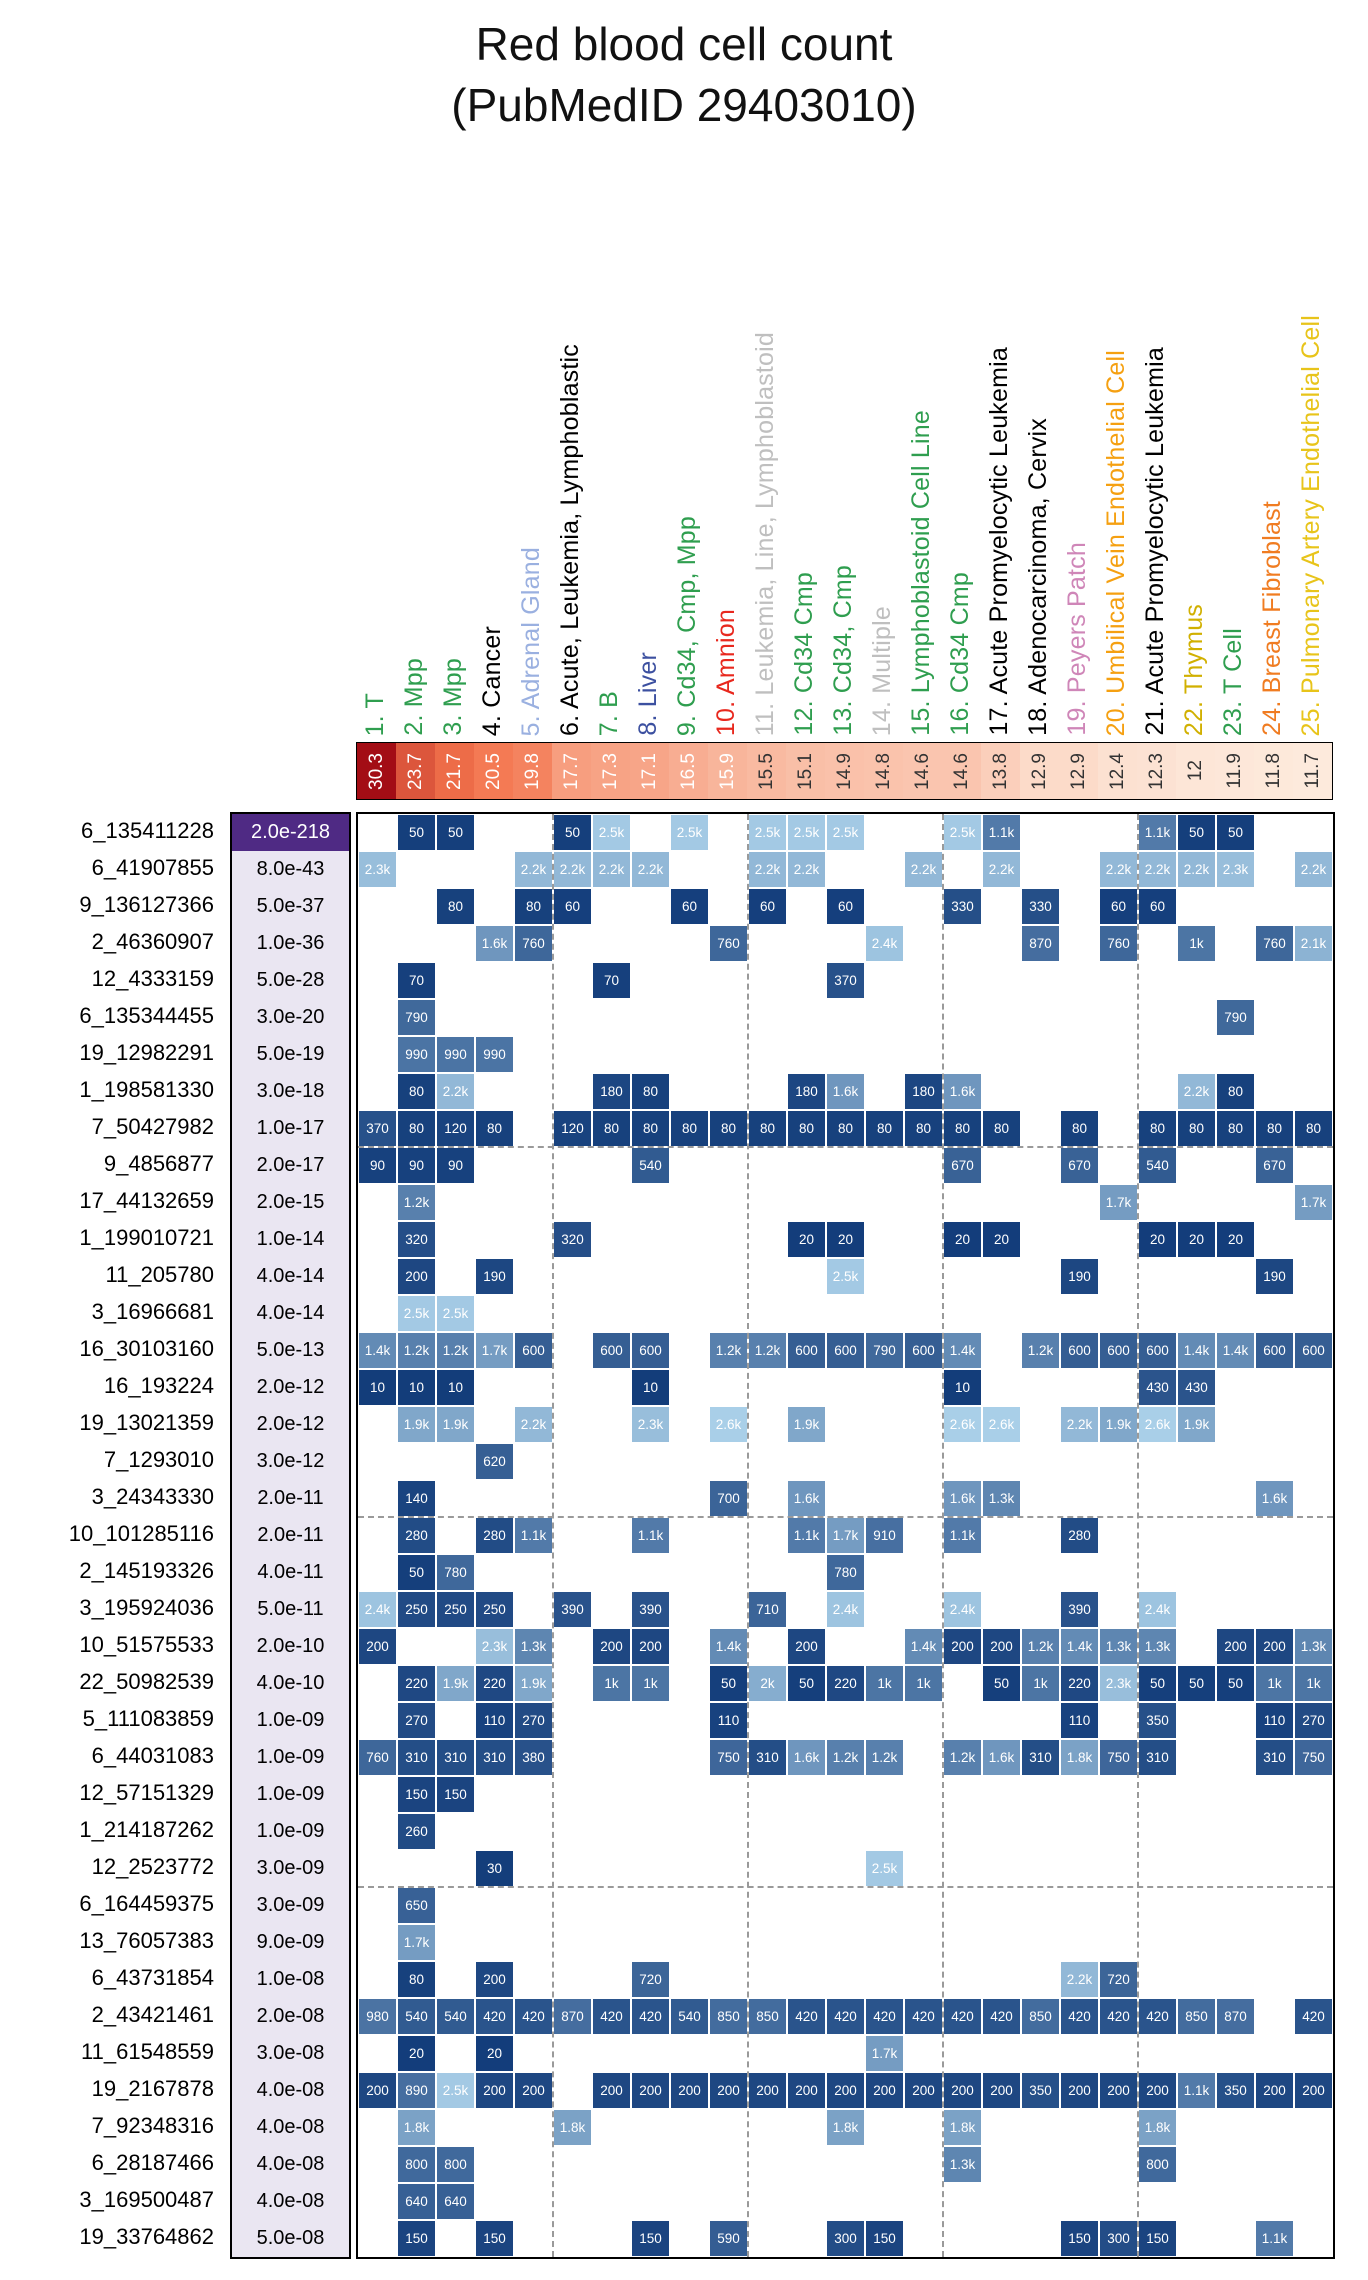 The width and height of the screenshot is (1368, 2280). I want to click on heatmap-cell: 540, so click(650, 1165).